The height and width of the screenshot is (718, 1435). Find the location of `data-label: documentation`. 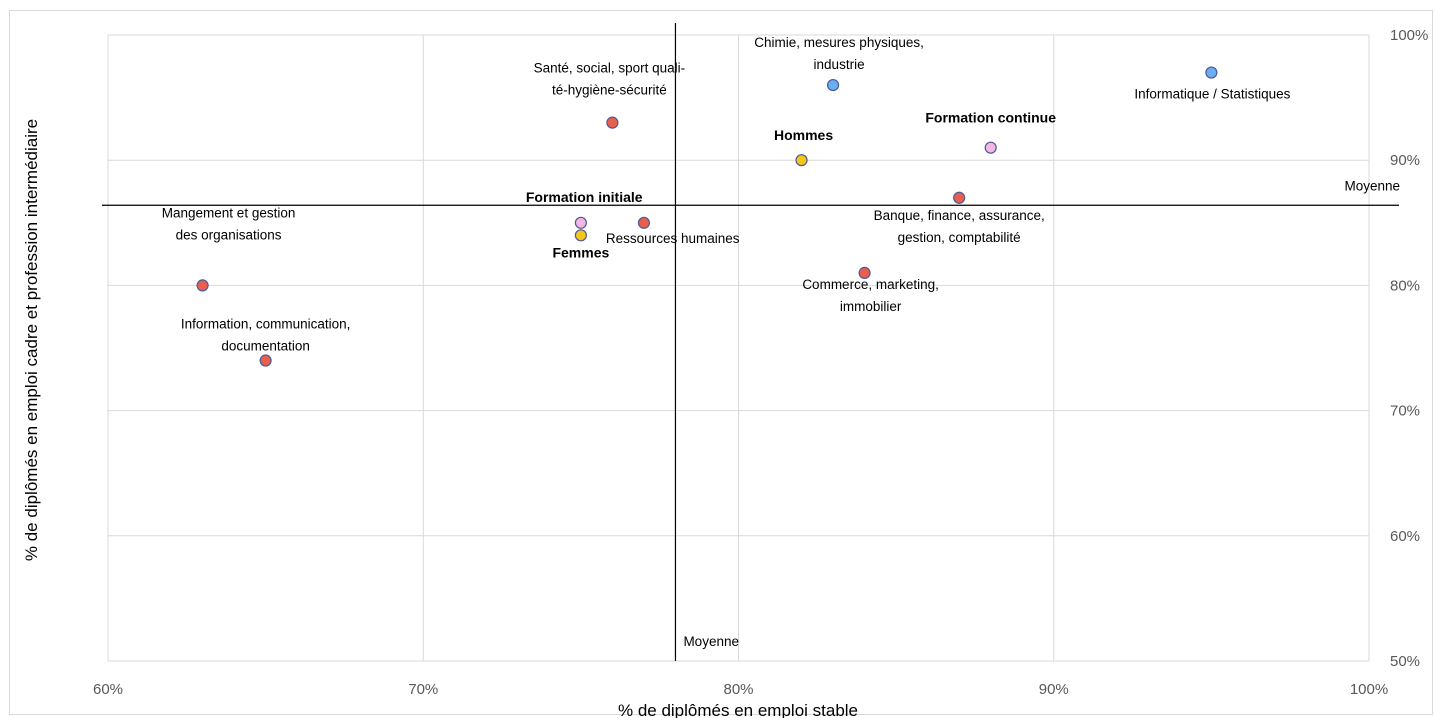

data-label: documentation is located at coordinates (265, 346).